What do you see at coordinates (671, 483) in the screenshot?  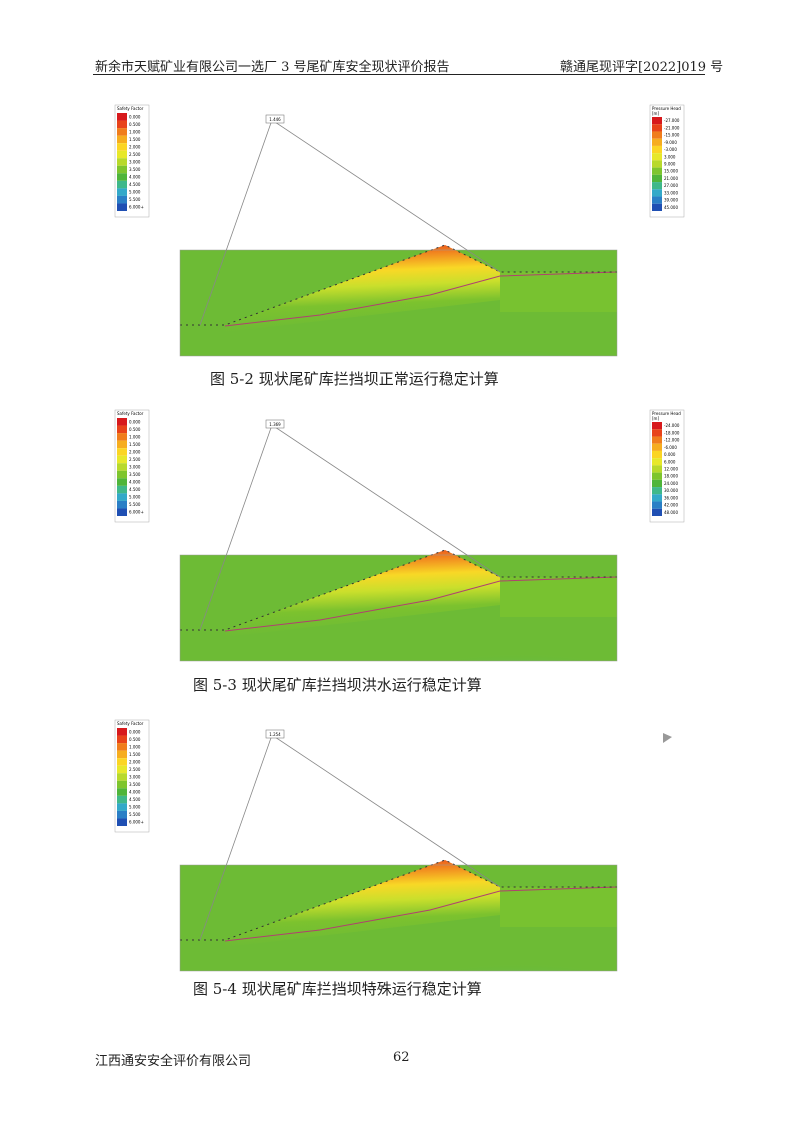 I see `legend-label: 24.000` at bounding box center [671, 483].